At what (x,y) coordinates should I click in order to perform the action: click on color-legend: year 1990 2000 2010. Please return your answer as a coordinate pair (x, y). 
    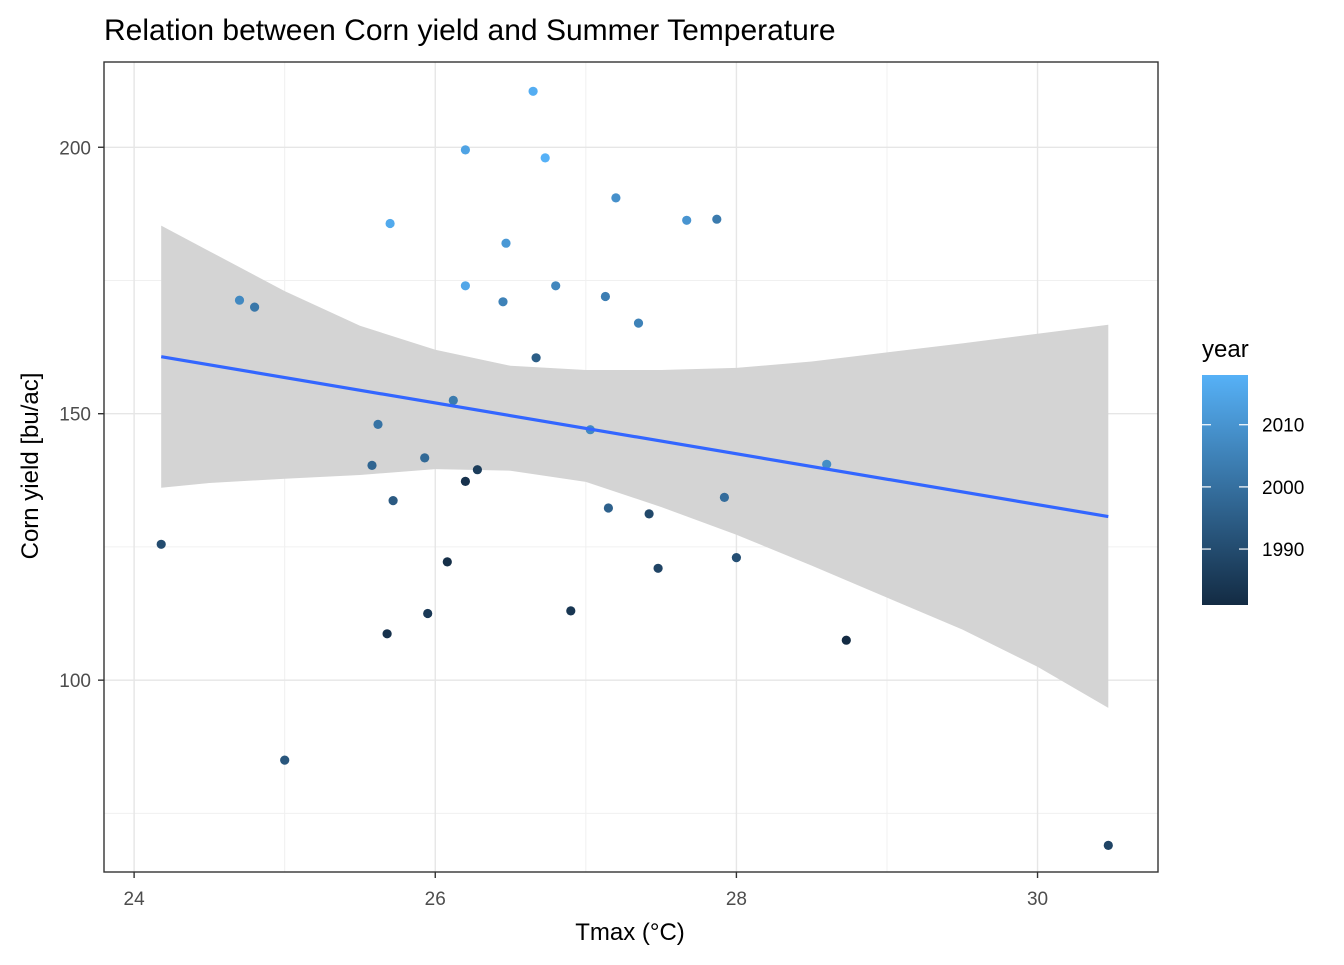
    Looking at the image, I should click on (1253, 470).